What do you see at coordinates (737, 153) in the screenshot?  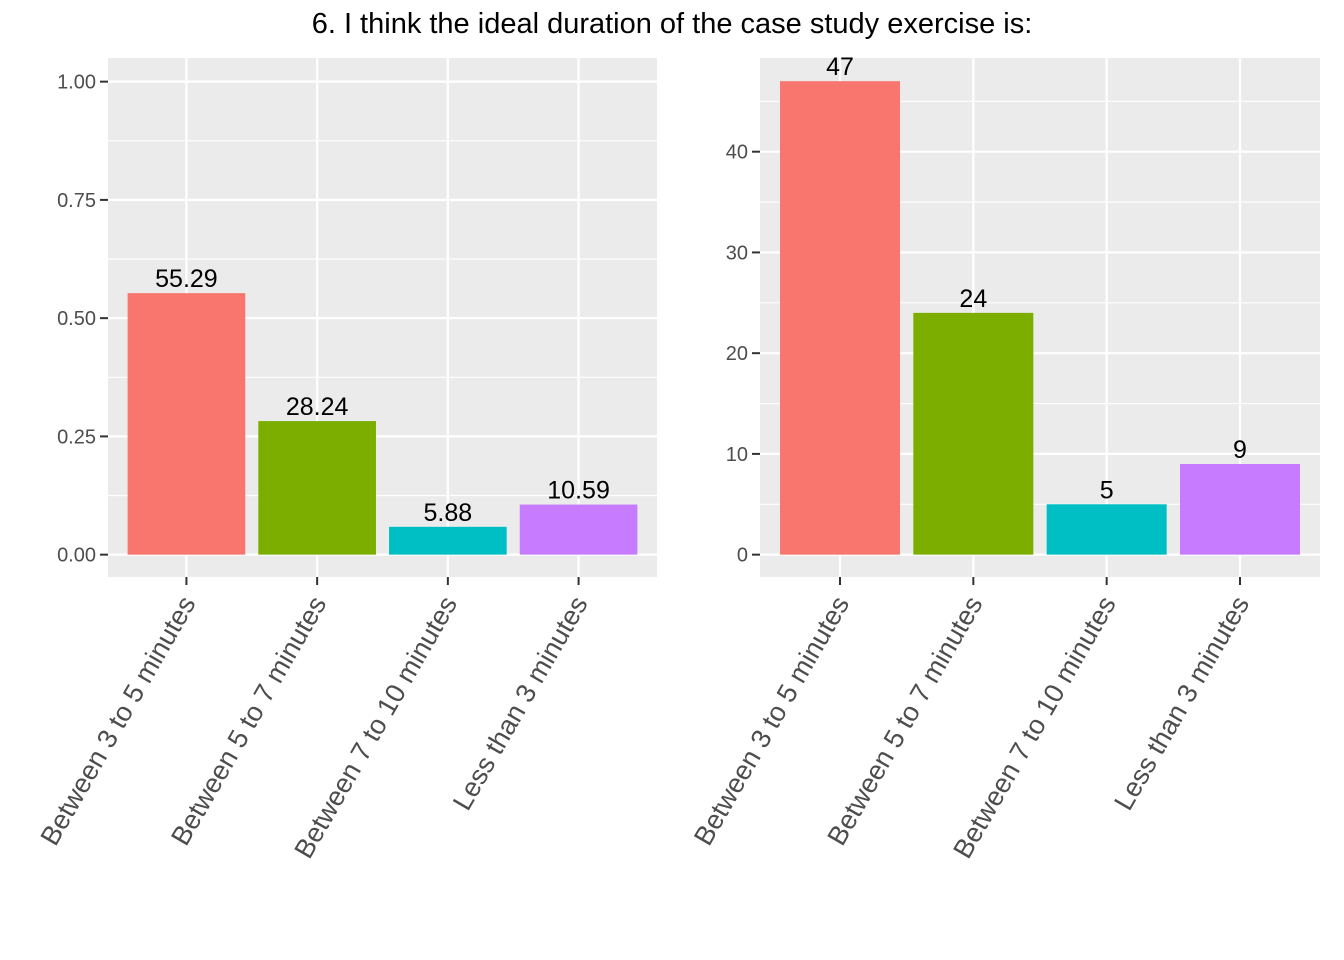 I see `y-tick-label: 40` at bounding box center [737, 153].